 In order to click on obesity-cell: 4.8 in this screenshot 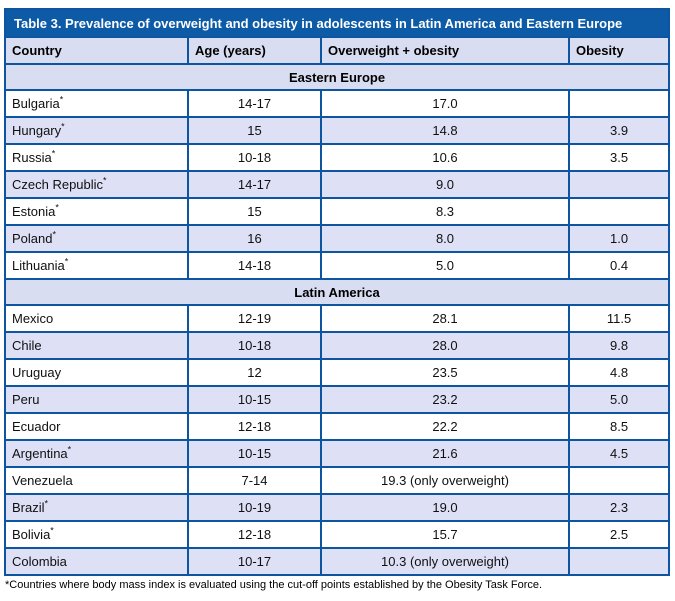, I will do `click(619, 372)`.